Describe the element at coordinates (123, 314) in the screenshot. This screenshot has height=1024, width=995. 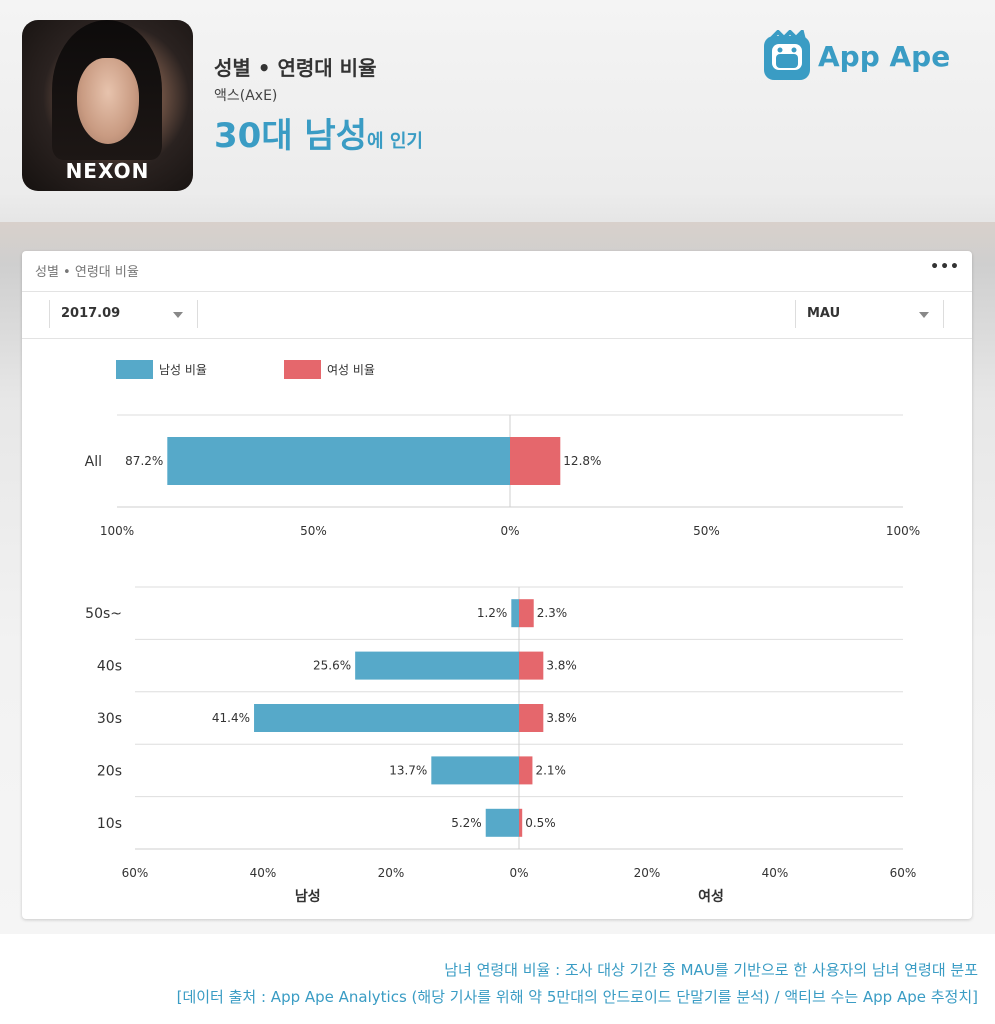
I see `period-select: 2017.09` at that location.